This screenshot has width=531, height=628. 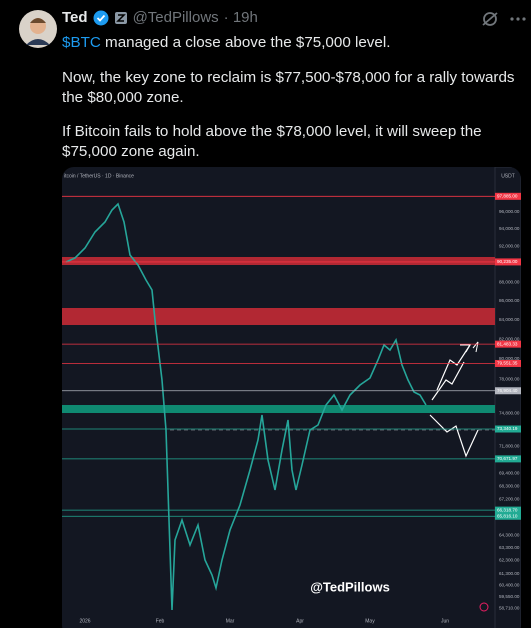 What do you see at coordinates (509, 608) in the screenshot?
I see `price-tick-label: 58,710.00` at bounding box center [509, 608].